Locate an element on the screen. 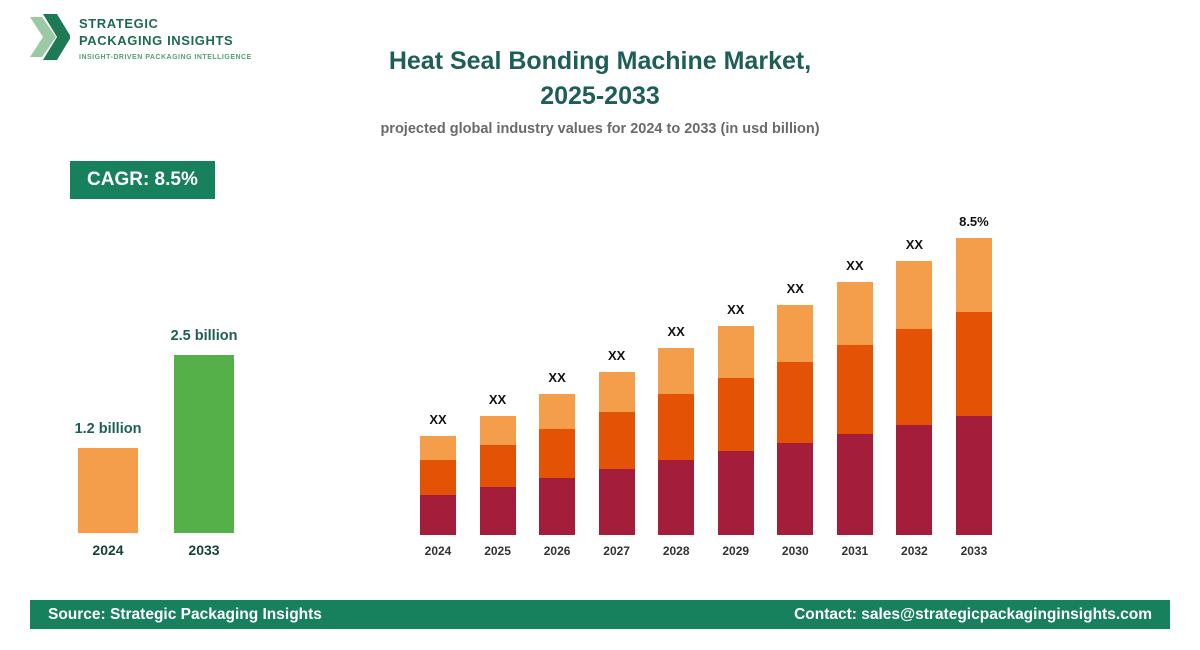 This screenshot has height=650, width=1200. stacked-bar-group: XX 2032 is located at coordinates (914, 397).